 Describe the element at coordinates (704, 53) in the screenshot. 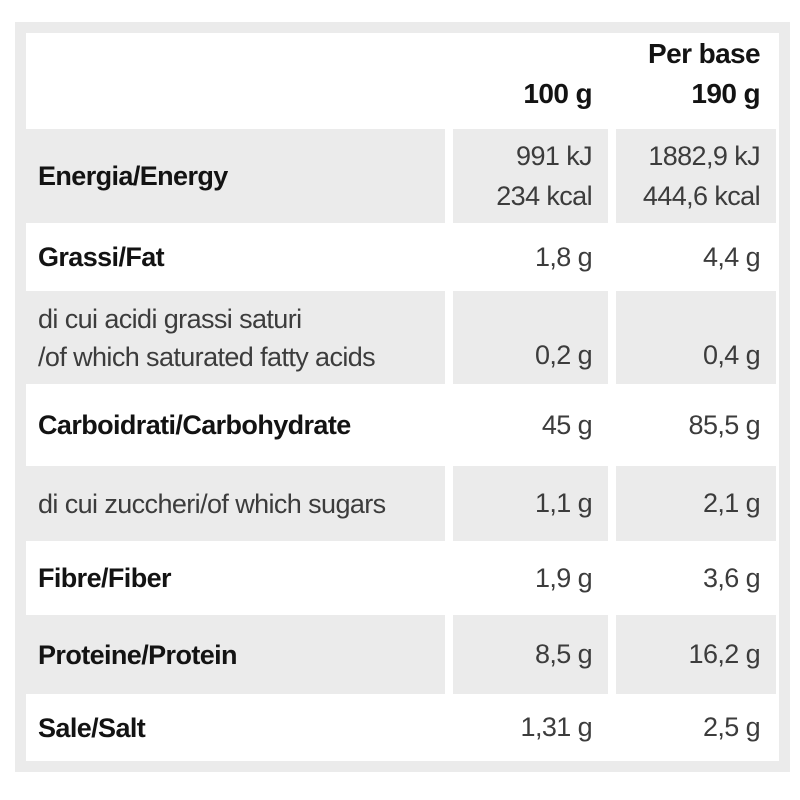

I see `per-base-heading-line1: Per base` at that location.